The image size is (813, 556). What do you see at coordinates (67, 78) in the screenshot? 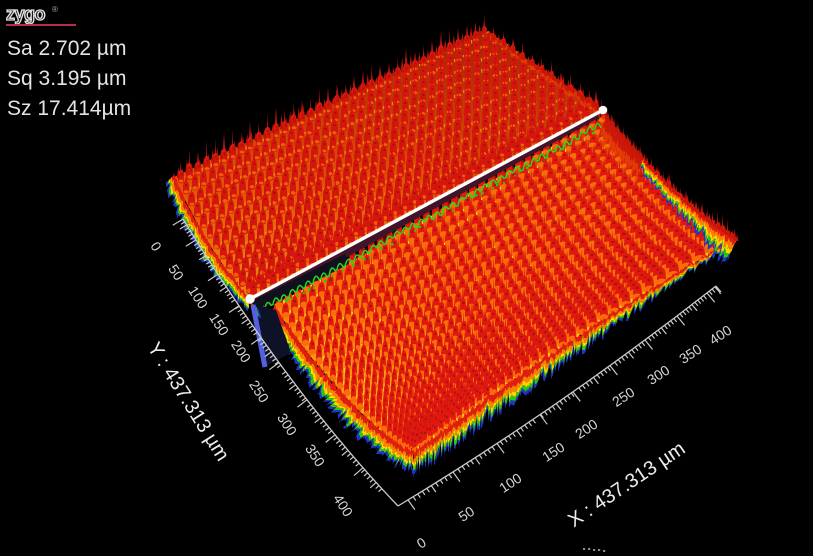
I see `svg-text: Sq 3.195 µm` at bounding box center [67, 78].